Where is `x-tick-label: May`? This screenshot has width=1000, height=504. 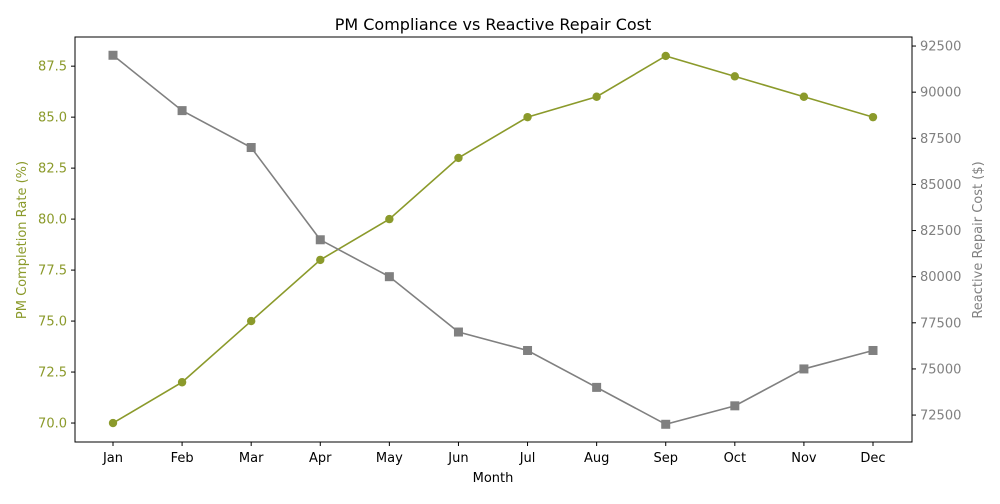
x-tick-label: May is located at coordinates (389, 458).